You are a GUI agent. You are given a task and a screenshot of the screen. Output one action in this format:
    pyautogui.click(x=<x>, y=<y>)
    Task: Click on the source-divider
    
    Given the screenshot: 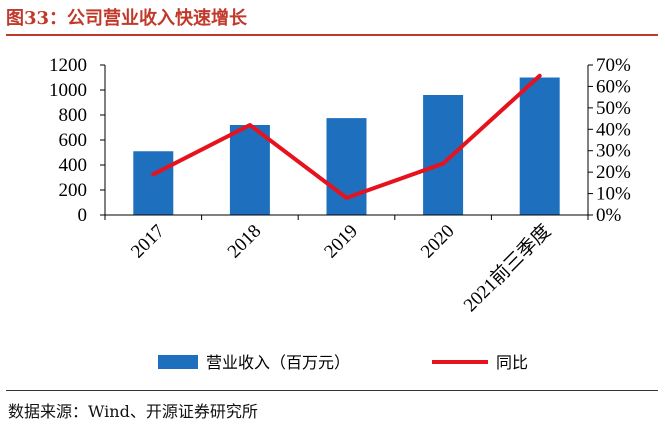 What is the action you would take?
    pyautogui.click(x=332, y=390)
    